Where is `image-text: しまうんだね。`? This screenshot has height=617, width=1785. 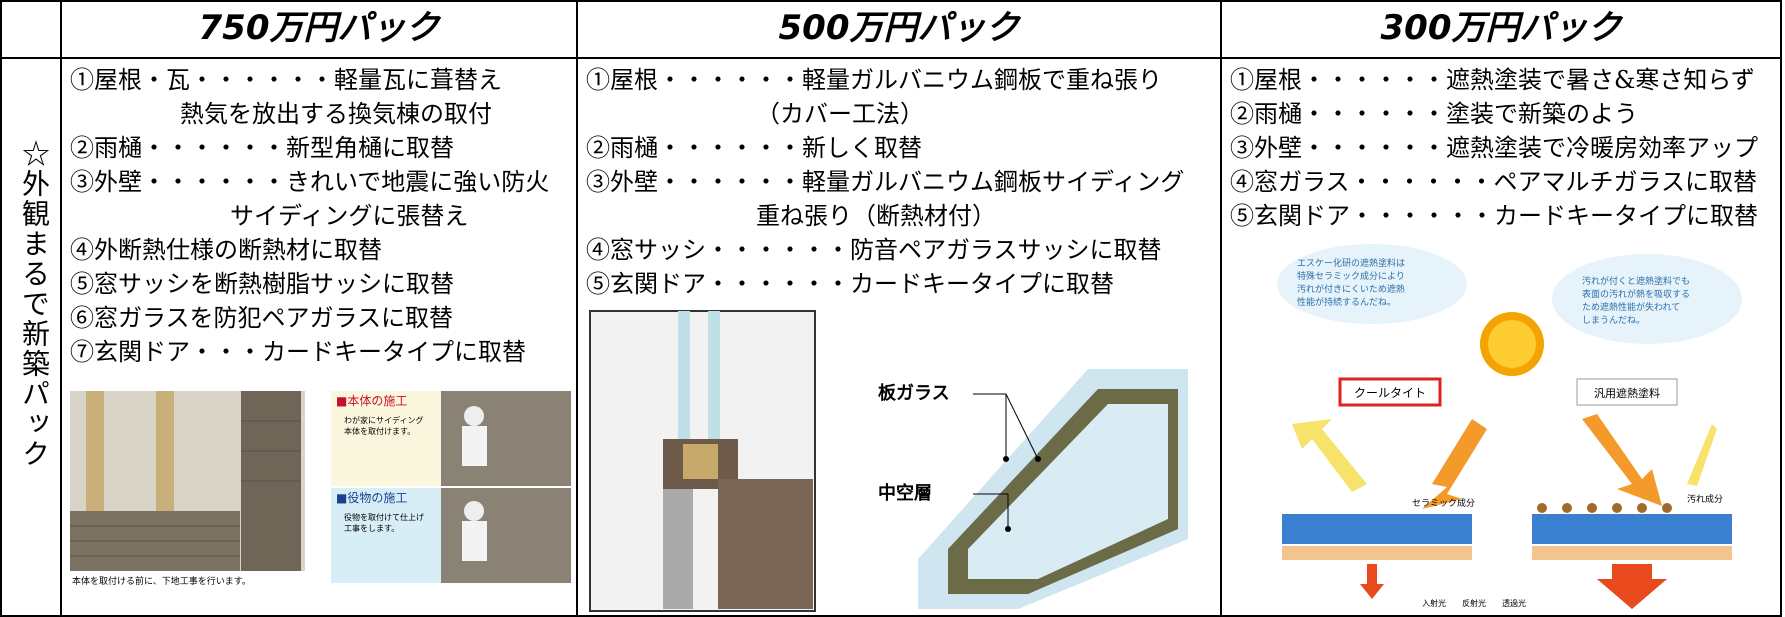
image-text: しまうんだね。 is located at coordinates (1613, 320).